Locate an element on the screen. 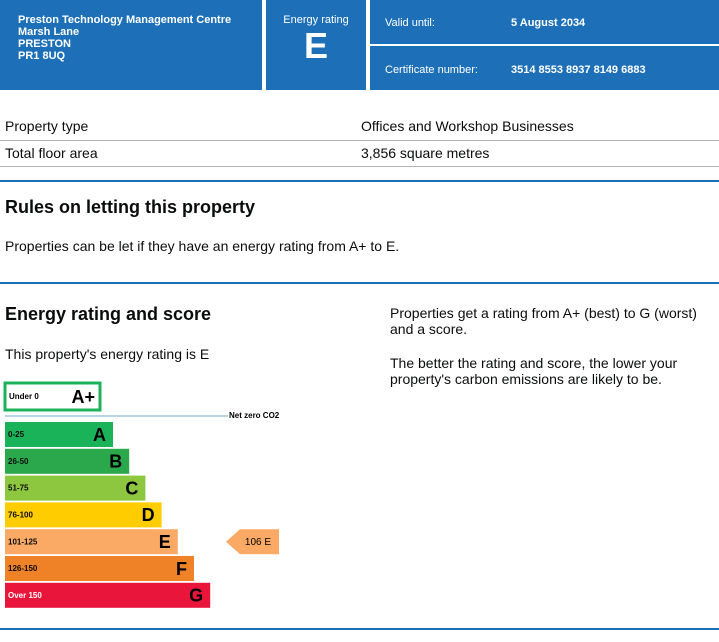 Image resolution: width=719 pixels, height=642 pixels. net-zero-label: Net zero CO2 is located at coordinates (254, 415).